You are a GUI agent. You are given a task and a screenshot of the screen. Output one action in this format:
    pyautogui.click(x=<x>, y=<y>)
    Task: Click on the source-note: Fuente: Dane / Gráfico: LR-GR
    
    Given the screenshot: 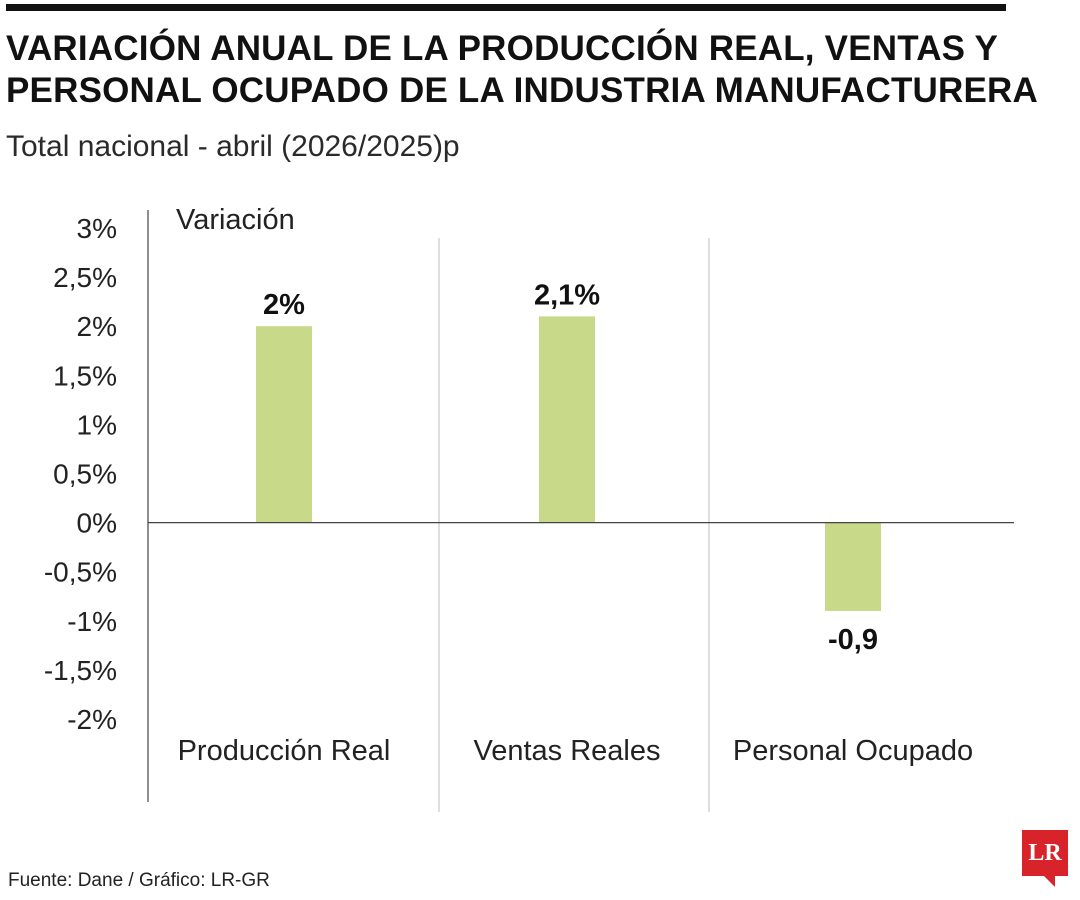 What is the action you would take?
    pyautogui.click(x=139, y=880)
    